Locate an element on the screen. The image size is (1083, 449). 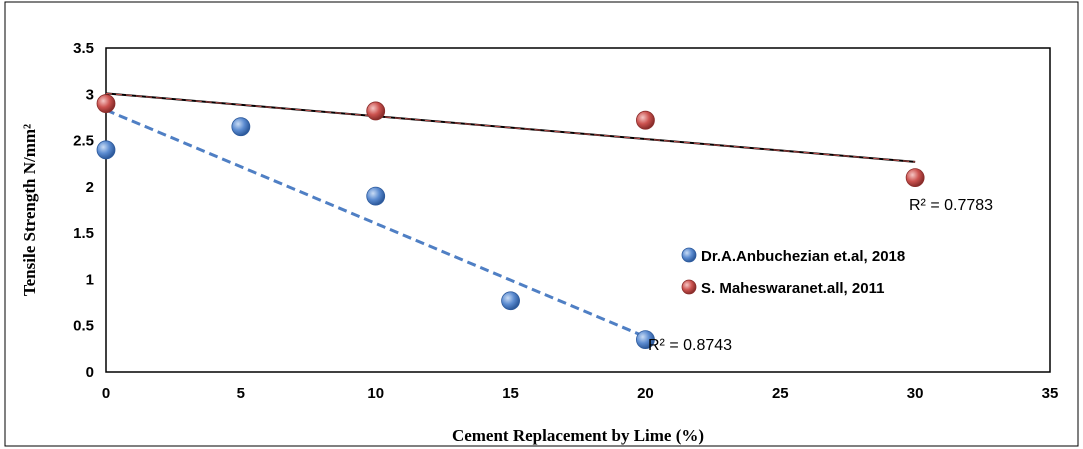
x-tick-label: 5 is located at coordinates (241, 393).